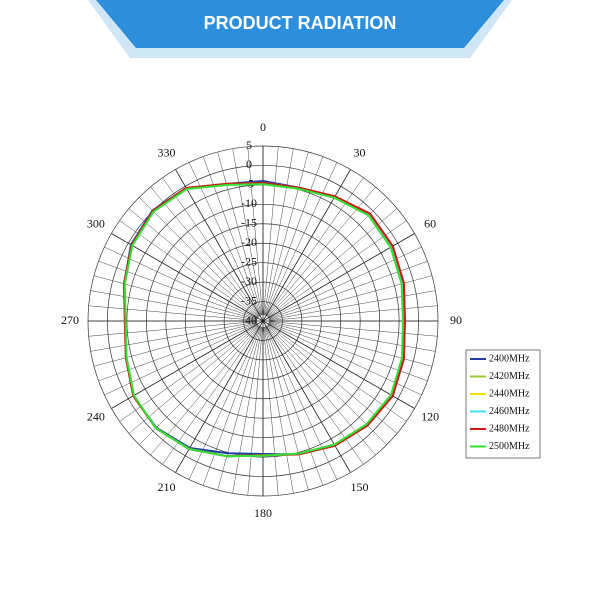  Describe the element at coordinates (430, 416) in the screenshot. I see `angle-label: 120` at that location.